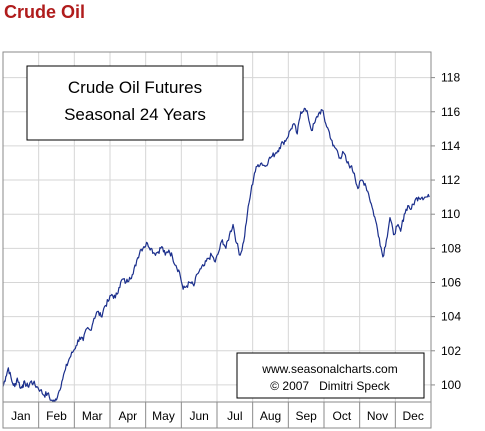  Describe the element at coordinates (198, 416) in the screenshot. I see `month-tick-label: Jun` at that location.